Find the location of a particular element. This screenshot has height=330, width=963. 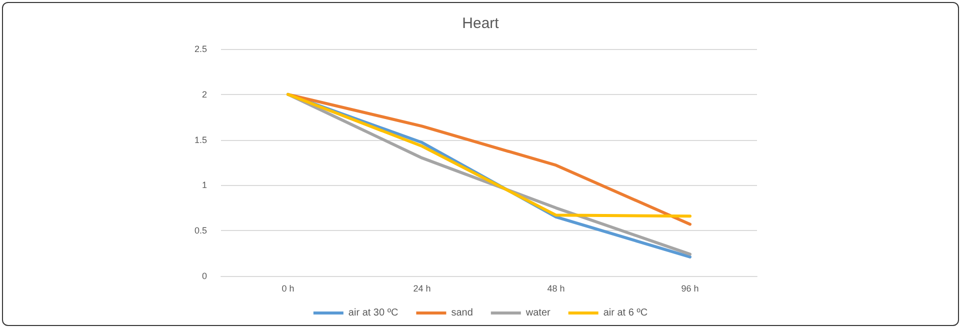

x-tick-label: 0 h is located at coordinates (288, 289).